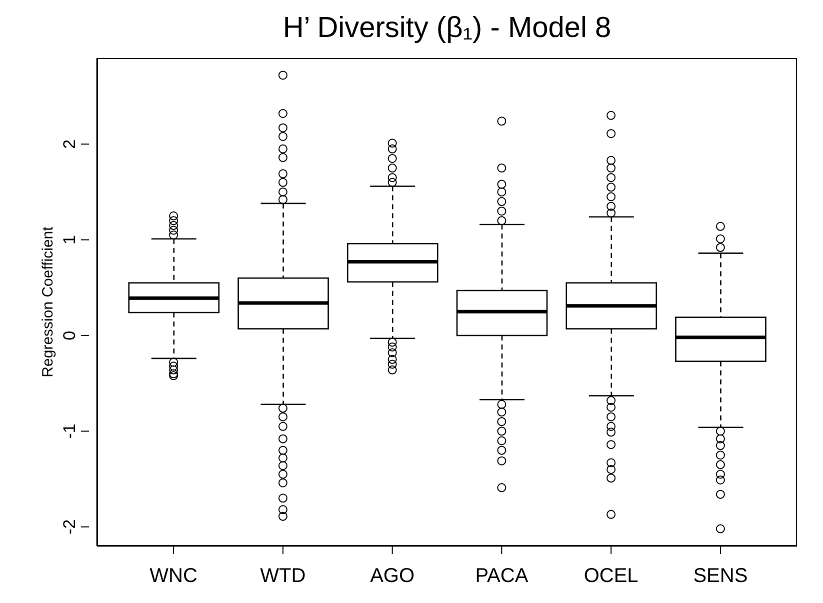 This screenshot has width=823, height=603. I want to click on y-tick-label: 2, so click(69, 144).